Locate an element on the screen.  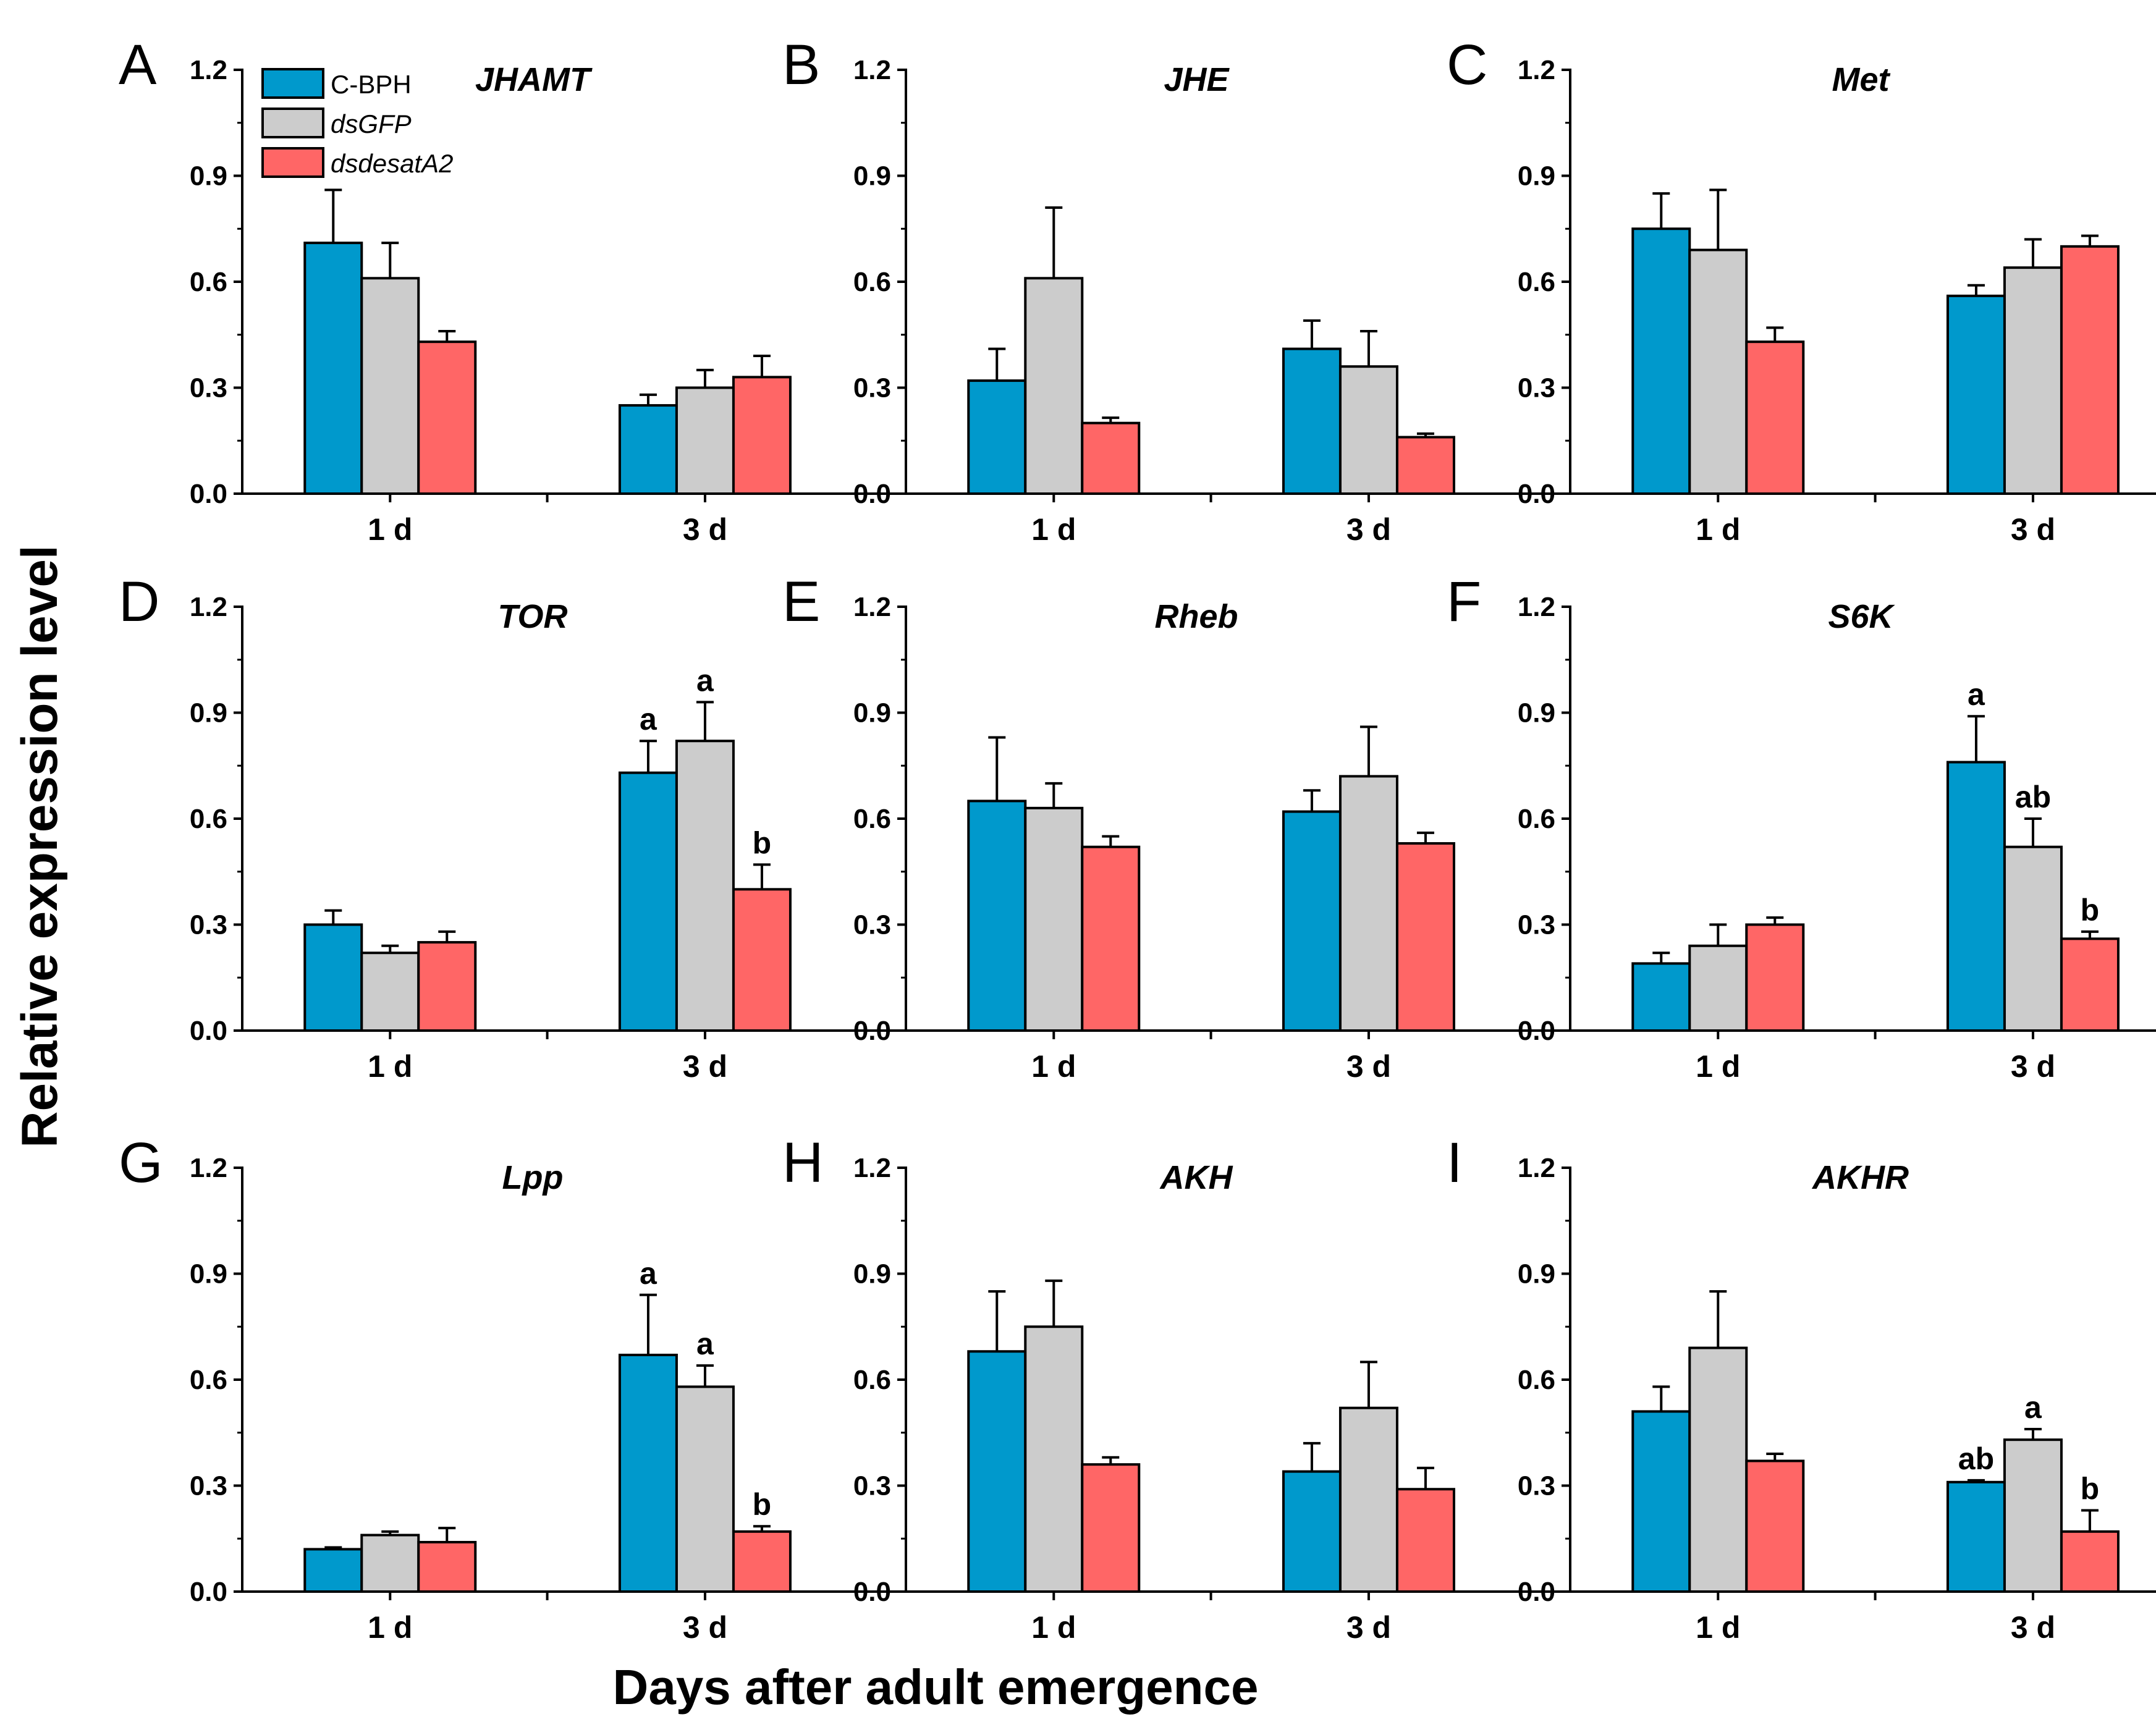
legend-swatch-dsgfp is located at coordinates (292, 123).